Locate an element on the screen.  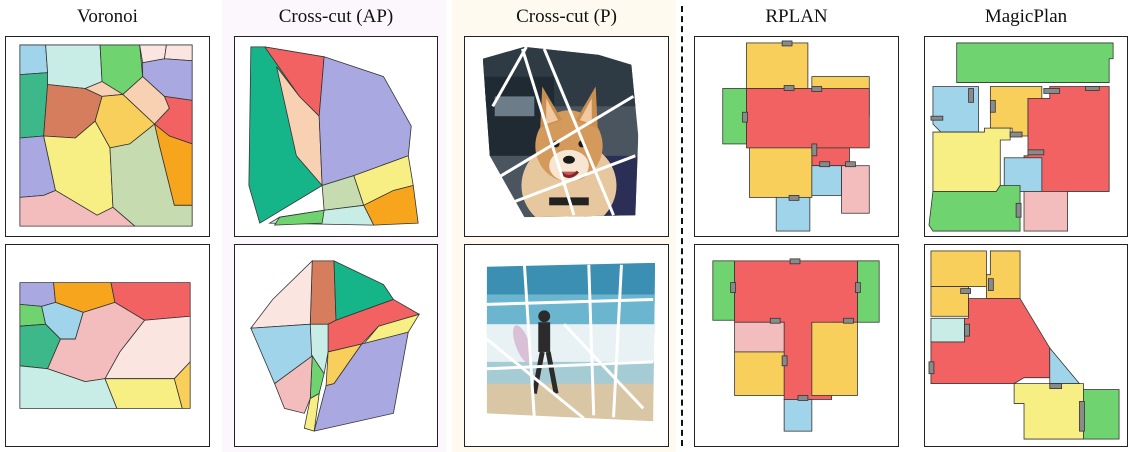
voronoi-panel-bottom is located at coordinates (107, 345).